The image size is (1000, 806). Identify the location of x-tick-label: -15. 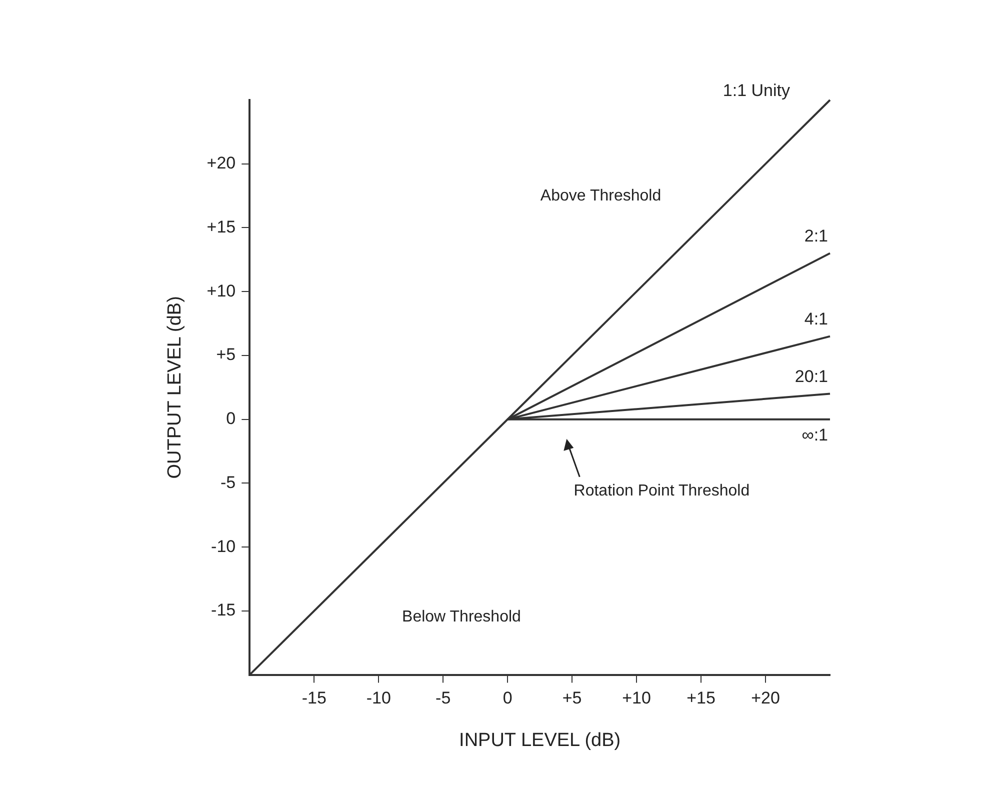
(314, 698).